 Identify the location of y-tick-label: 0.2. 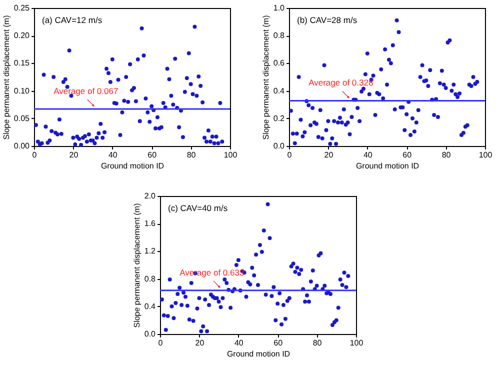
(279, 118).